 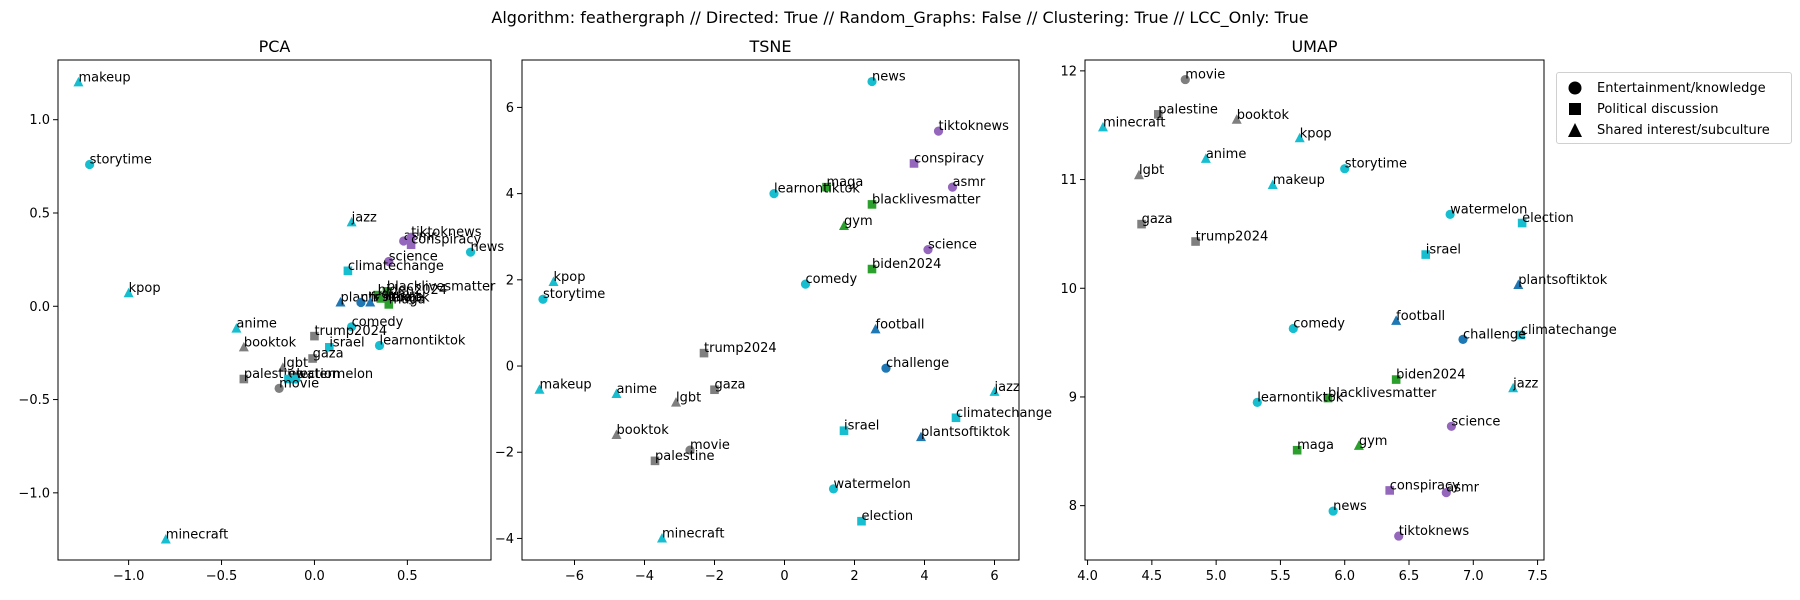 I want to click on x-tick-label: 6, so click(x=994, y=576).